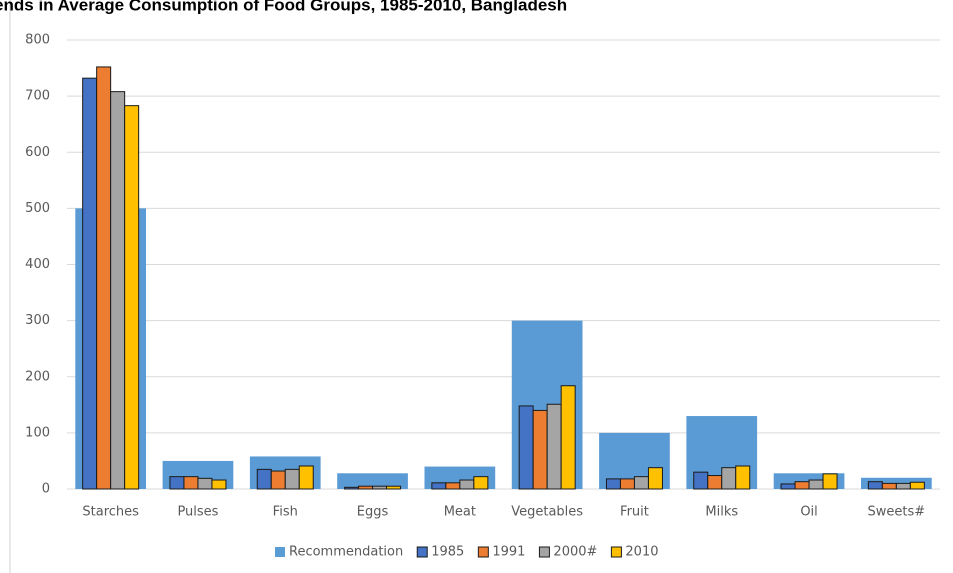 The width and height of the screenshot is (953, 573). I want to click on legend-label: Recommendation, so click(346, 552).